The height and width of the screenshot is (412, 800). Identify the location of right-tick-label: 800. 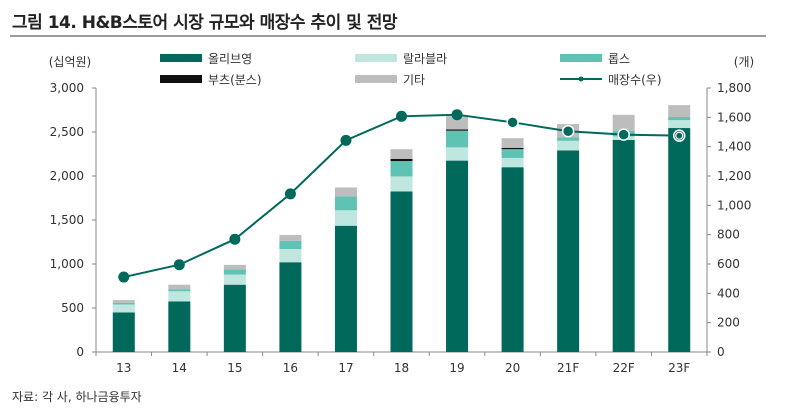
(728, 235).